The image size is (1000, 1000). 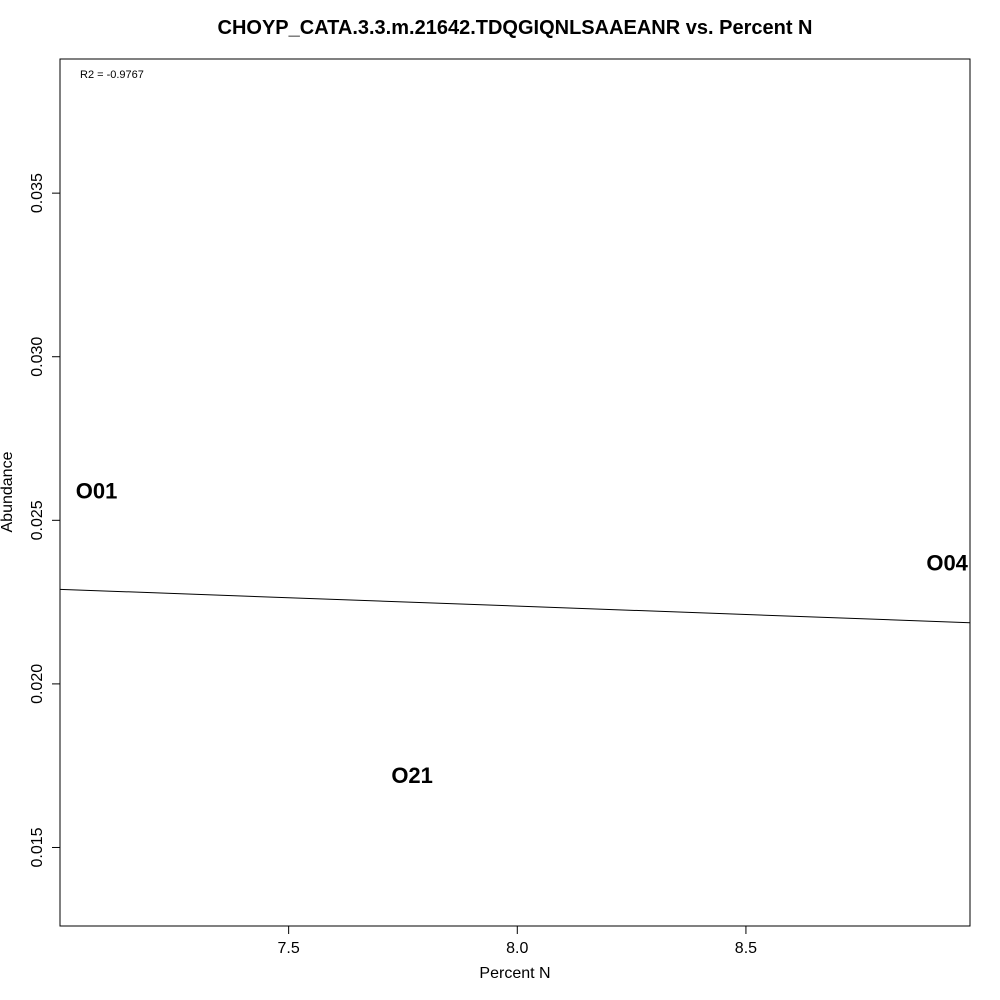 What do you see at coordinates (112, 75) in the screenshot?
I see `r2-annotation: R2 = -0.9767` at bounding box center [112, 75].